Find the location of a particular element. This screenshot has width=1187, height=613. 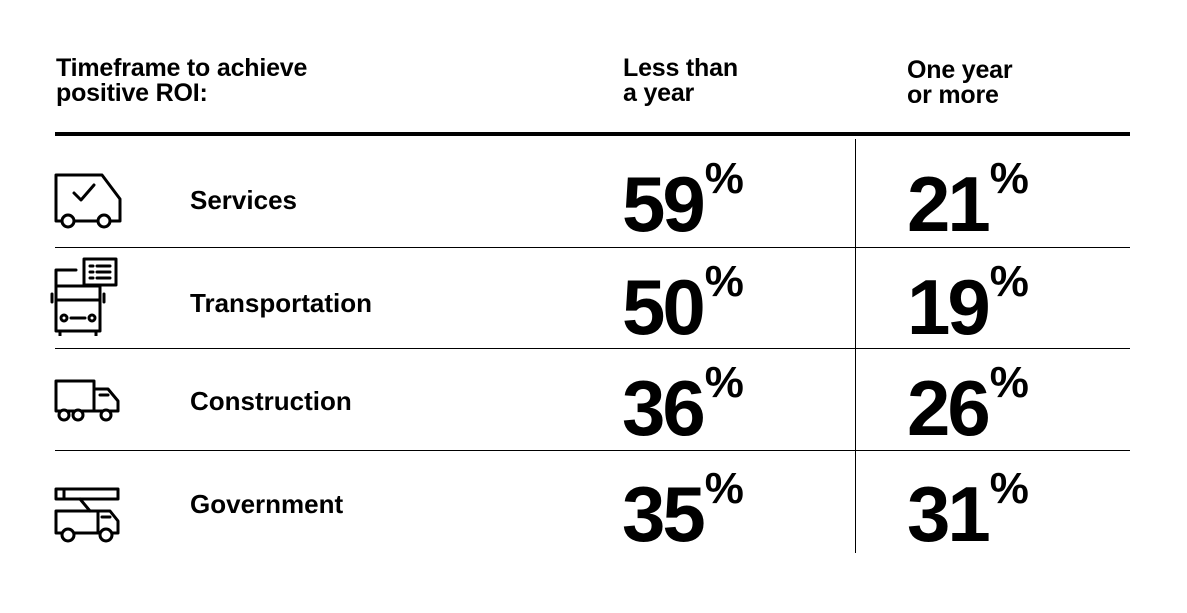

value-less-than-year: 35% is located at coordinates (683, 511).